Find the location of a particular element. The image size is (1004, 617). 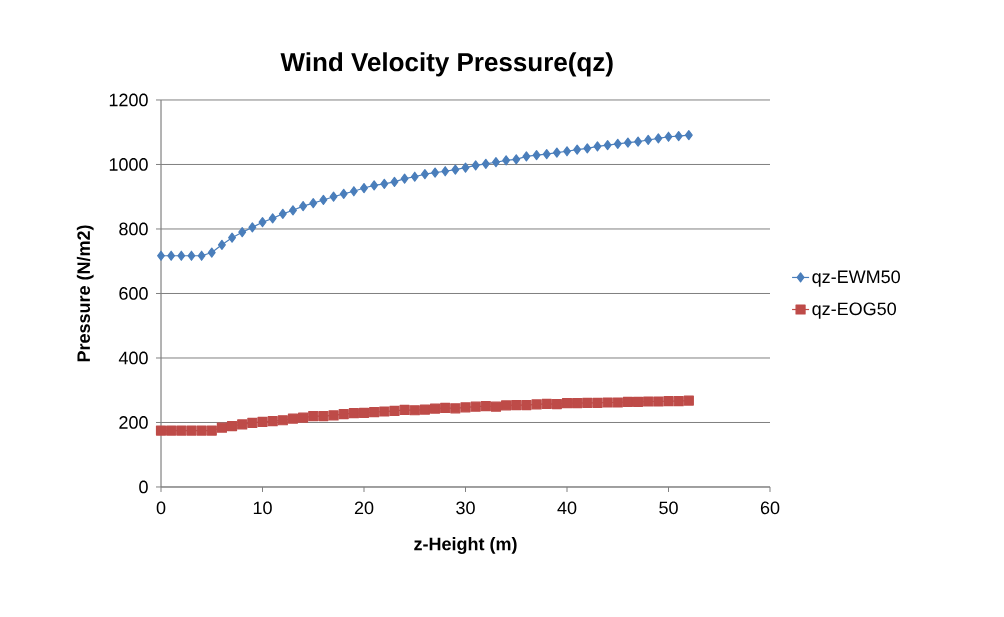

y-tick-label: 1200 is located at coordinates (128, 100).